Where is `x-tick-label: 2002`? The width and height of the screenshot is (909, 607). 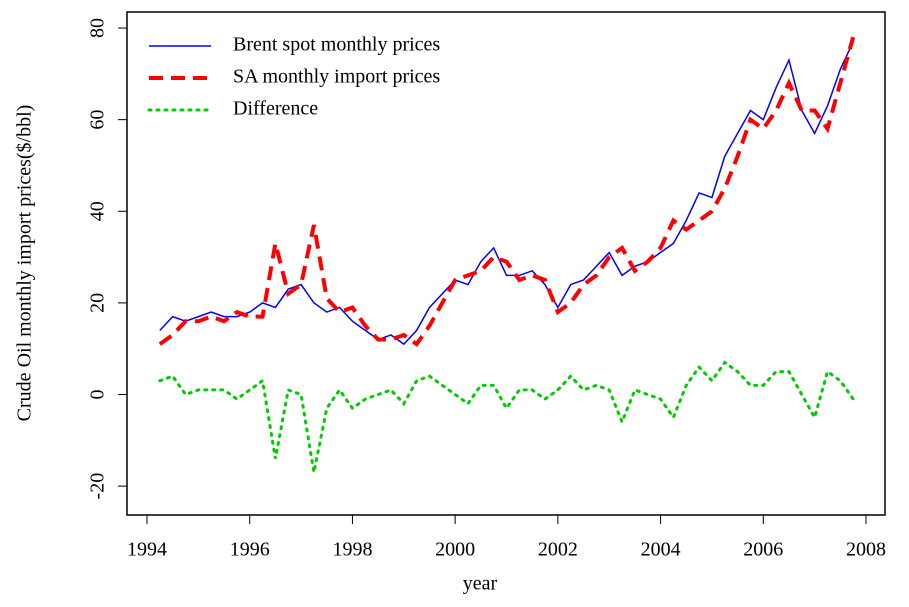
x-tick-label: 2002 is located at coordinates (558, 550).